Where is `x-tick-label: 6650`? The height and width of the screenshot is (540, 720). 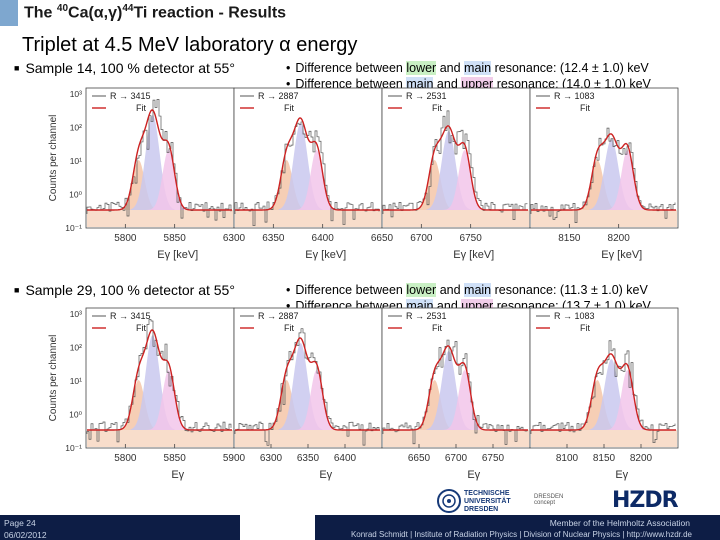
x-tick-label: 6650 is located at coordinates (419, 458).